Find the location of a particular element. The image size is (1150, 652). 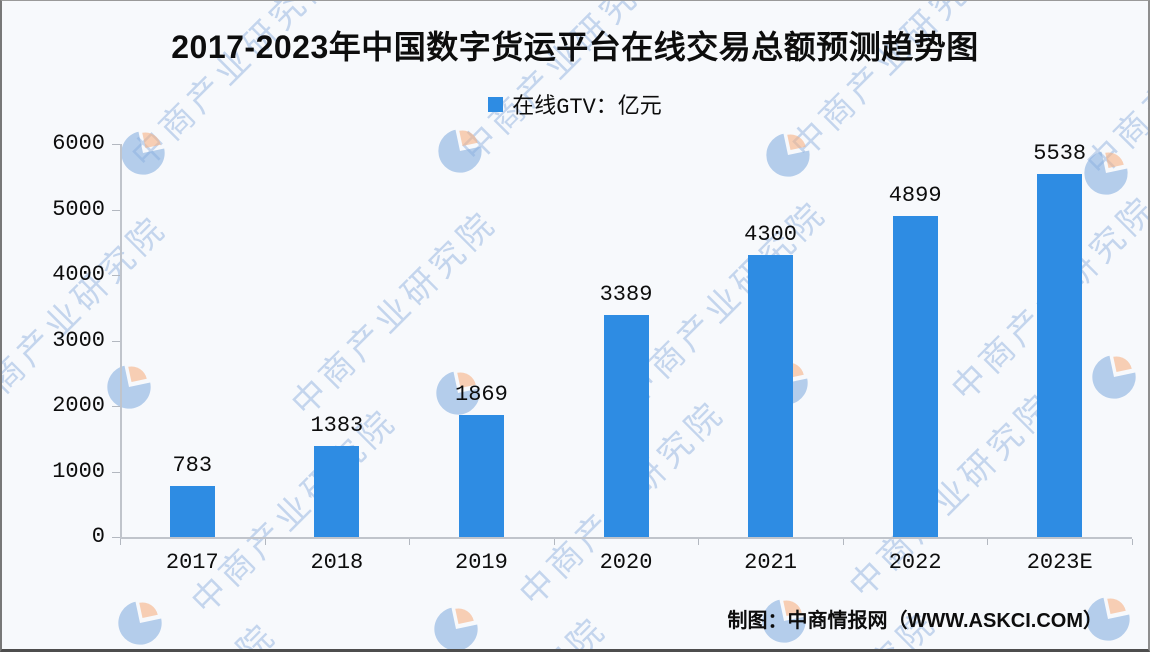

x-axis-line is located at coordinates (626, 538).